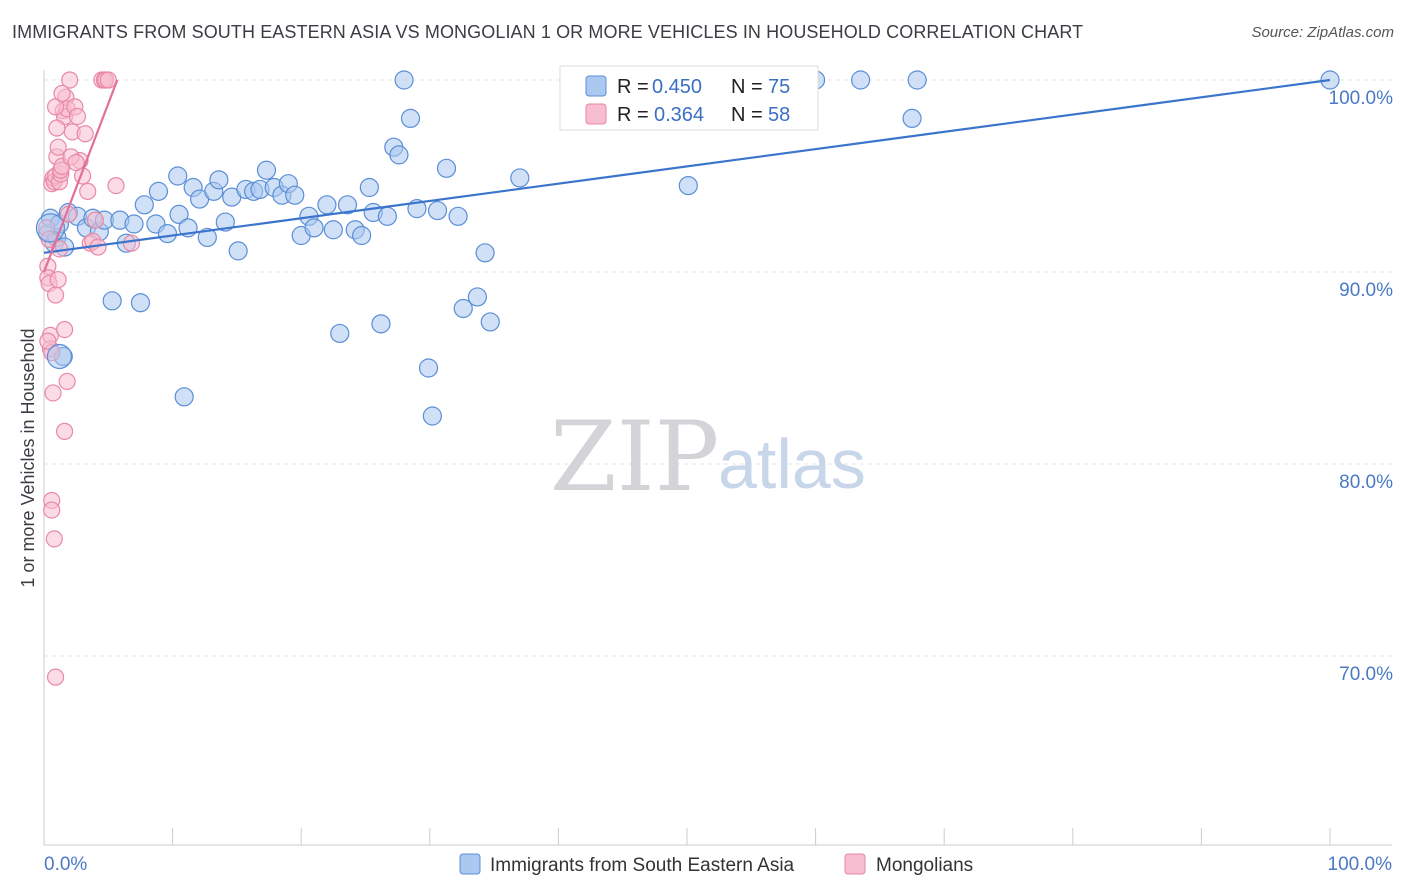 Image resolution: width=1406 pixels, height=892 pixels. What do you see at coordinates (679, 115) in the screenshot?
I see `legend-r-value-pink: 0.364` at bounding box center [679, 115].